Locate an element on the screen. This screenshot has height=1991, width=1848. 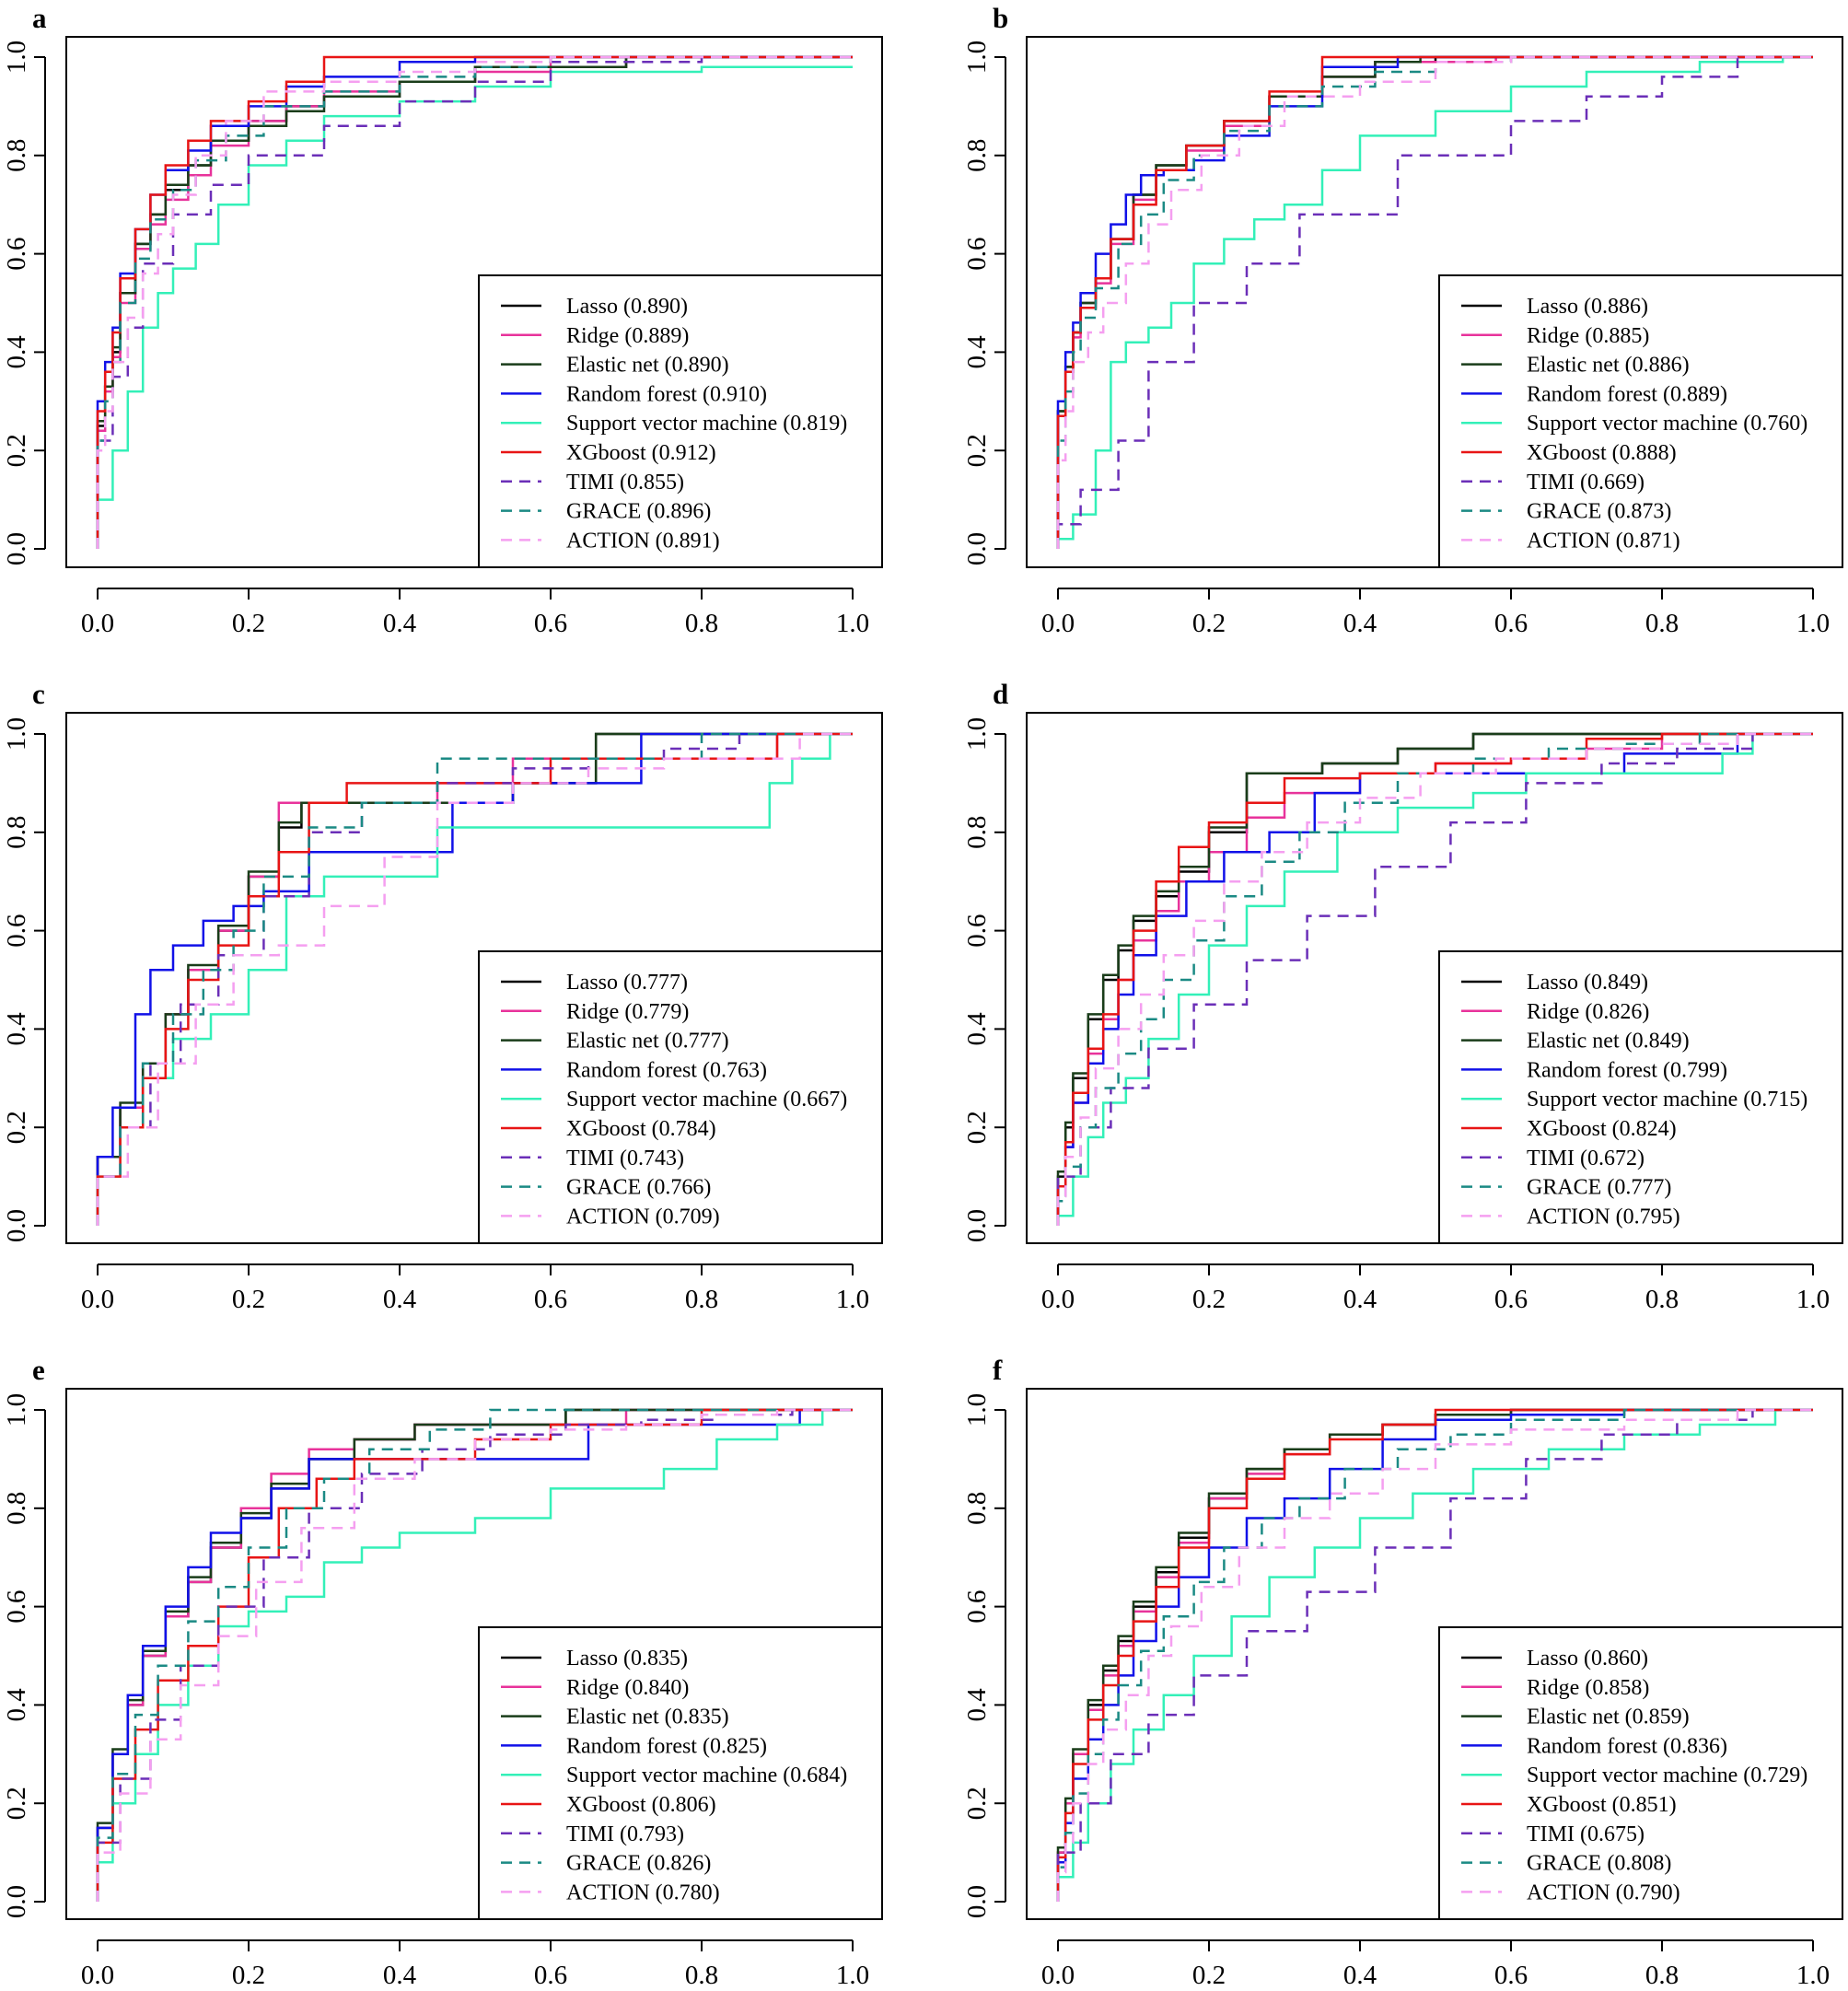
legend-entry: Lasso (0.890) is located at coordinates (627, 307).